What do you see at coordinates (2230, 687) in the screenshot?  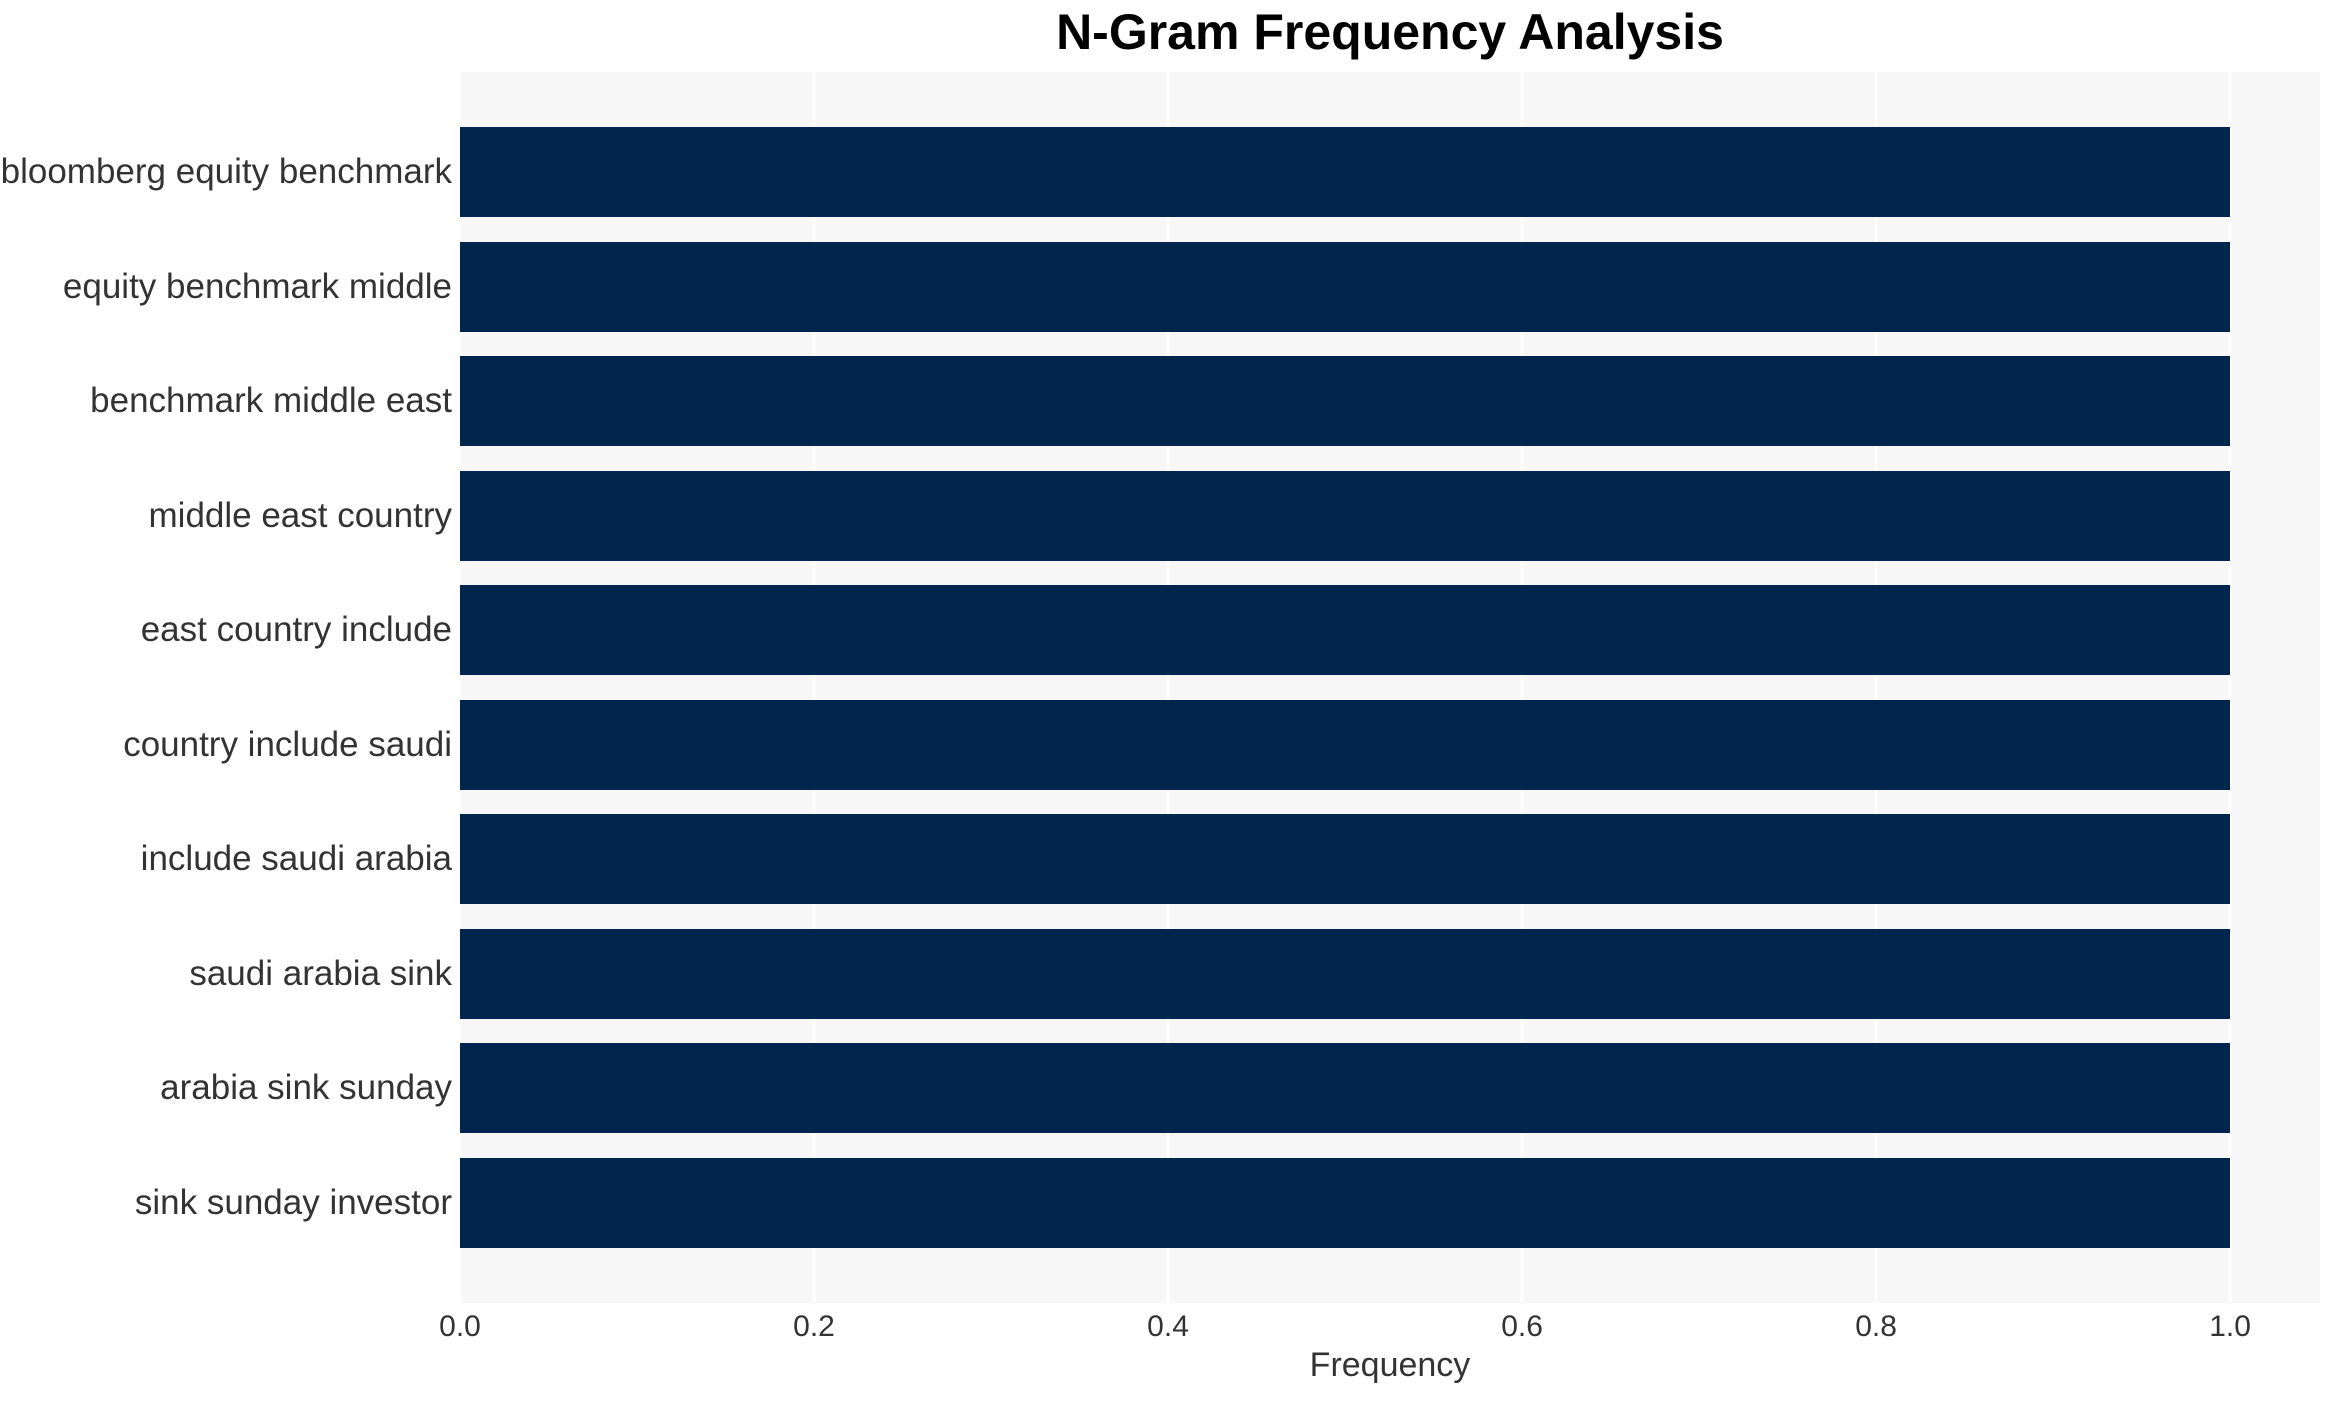 I see `gridline-x-1.0` at bounding box center [2230, 687].